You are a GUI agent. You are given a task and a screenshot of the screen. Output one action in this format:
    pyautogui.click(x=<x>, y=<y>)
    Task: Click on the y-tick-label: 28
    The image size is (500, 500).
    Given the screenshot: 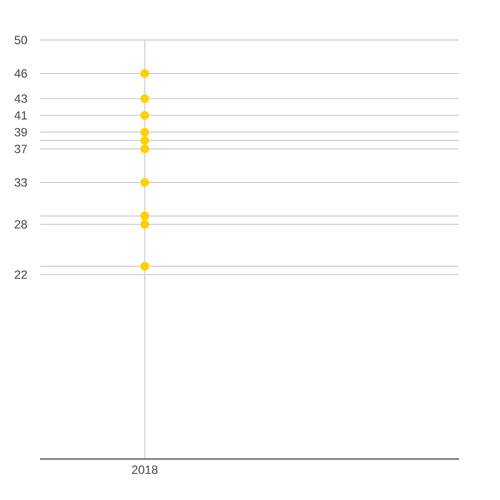 What is the action you would take?
    pyautogui.click(x=20, y=224)
    